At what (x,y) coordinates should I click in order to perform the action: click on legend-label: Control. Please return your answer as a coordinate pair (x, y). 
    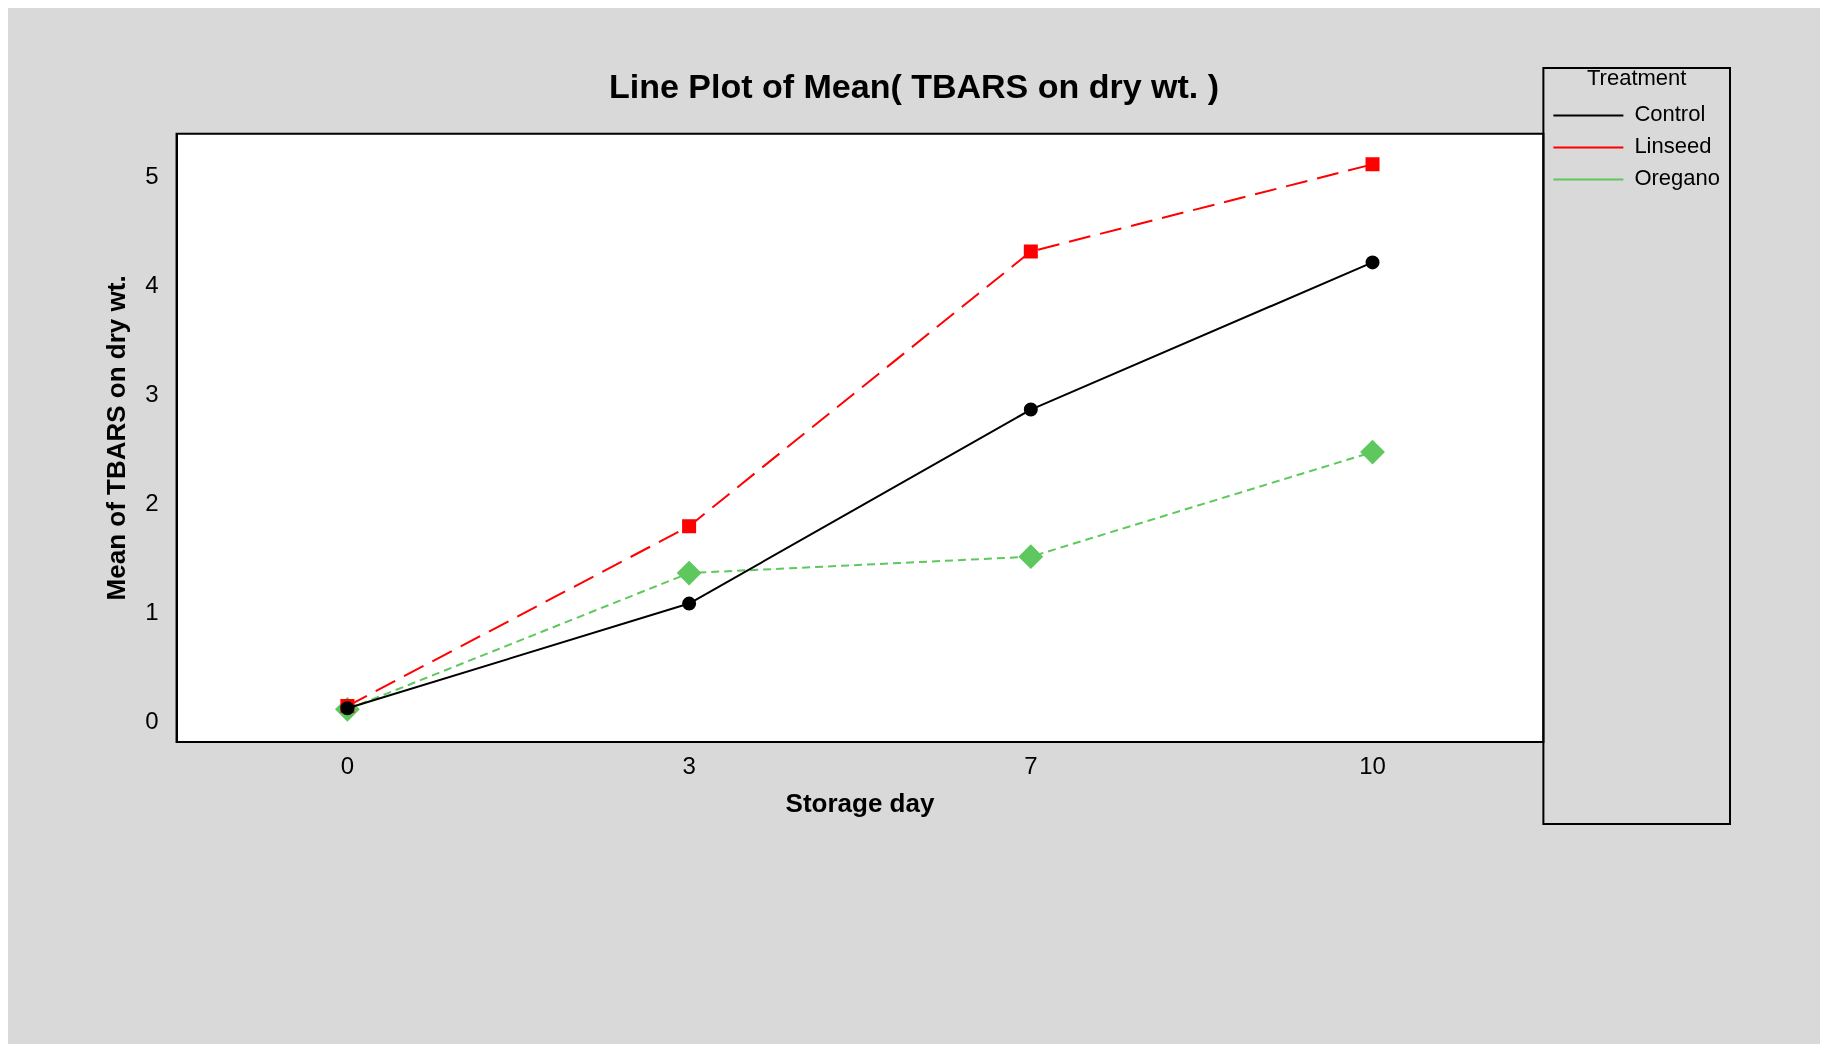
    Looking at the image, I should click on (1670, 114).